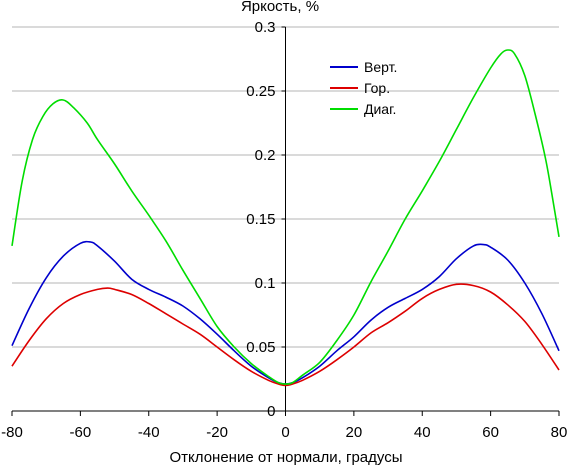 This screenshot has height=468, width=568. Describe the element at coordinates (265, 155) in the screenshot. I see `y-tick-label: 0.2` at that location.